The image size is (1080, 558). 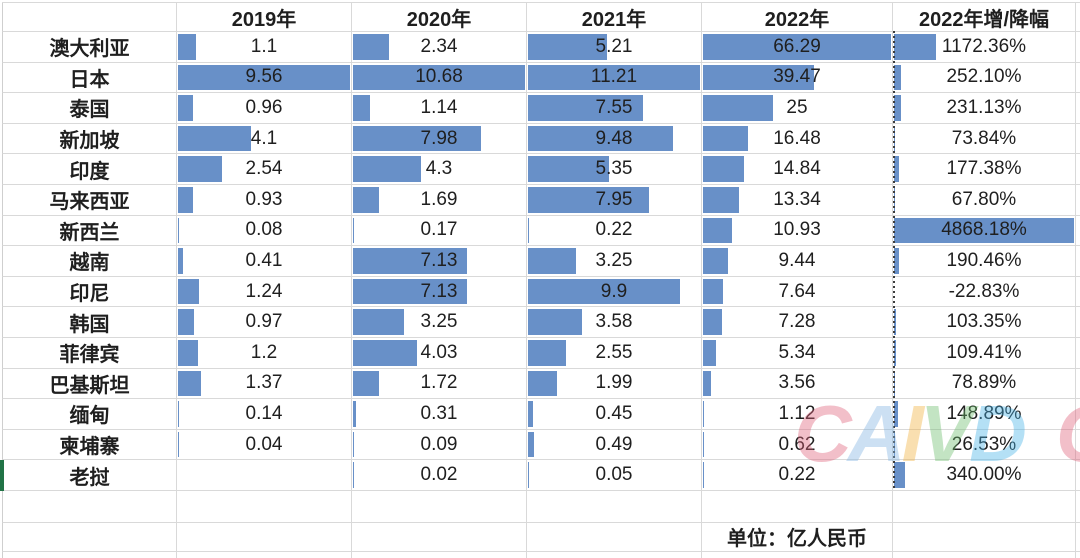 I want to click on value-cell: 25, so click(x=797, y=108).